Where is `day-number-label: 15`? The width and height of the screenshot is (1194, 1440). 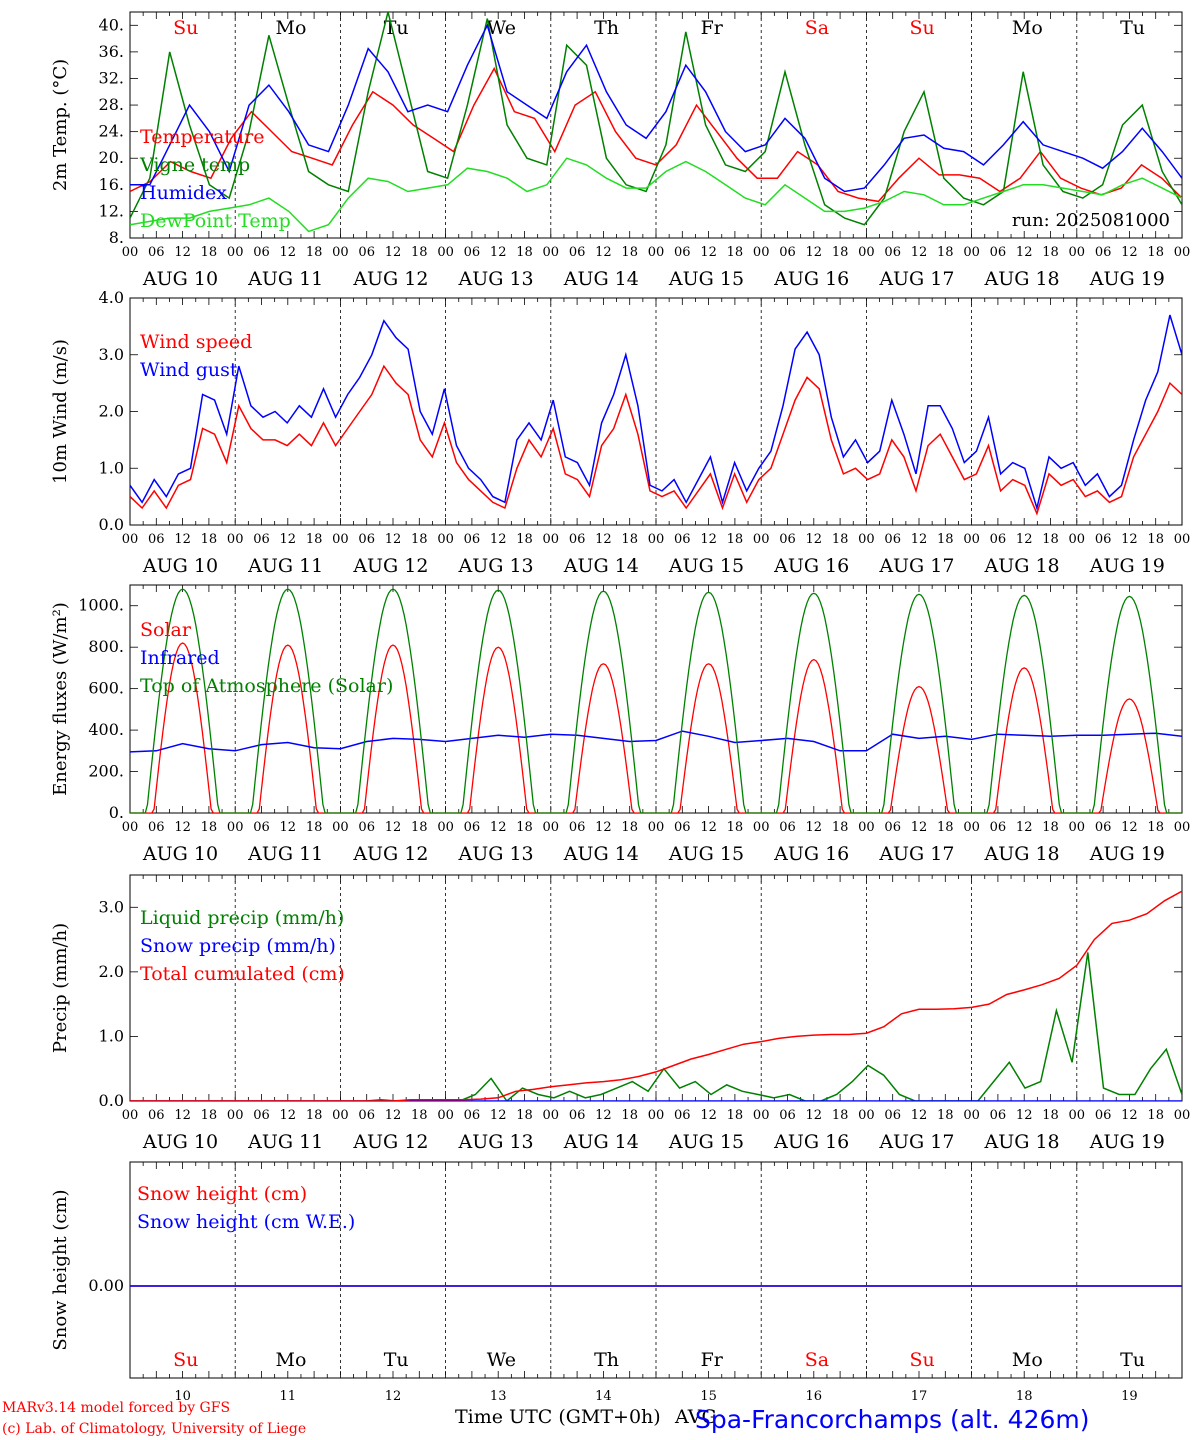 day-number-label: 15 is located at coordinates (708, 1396).